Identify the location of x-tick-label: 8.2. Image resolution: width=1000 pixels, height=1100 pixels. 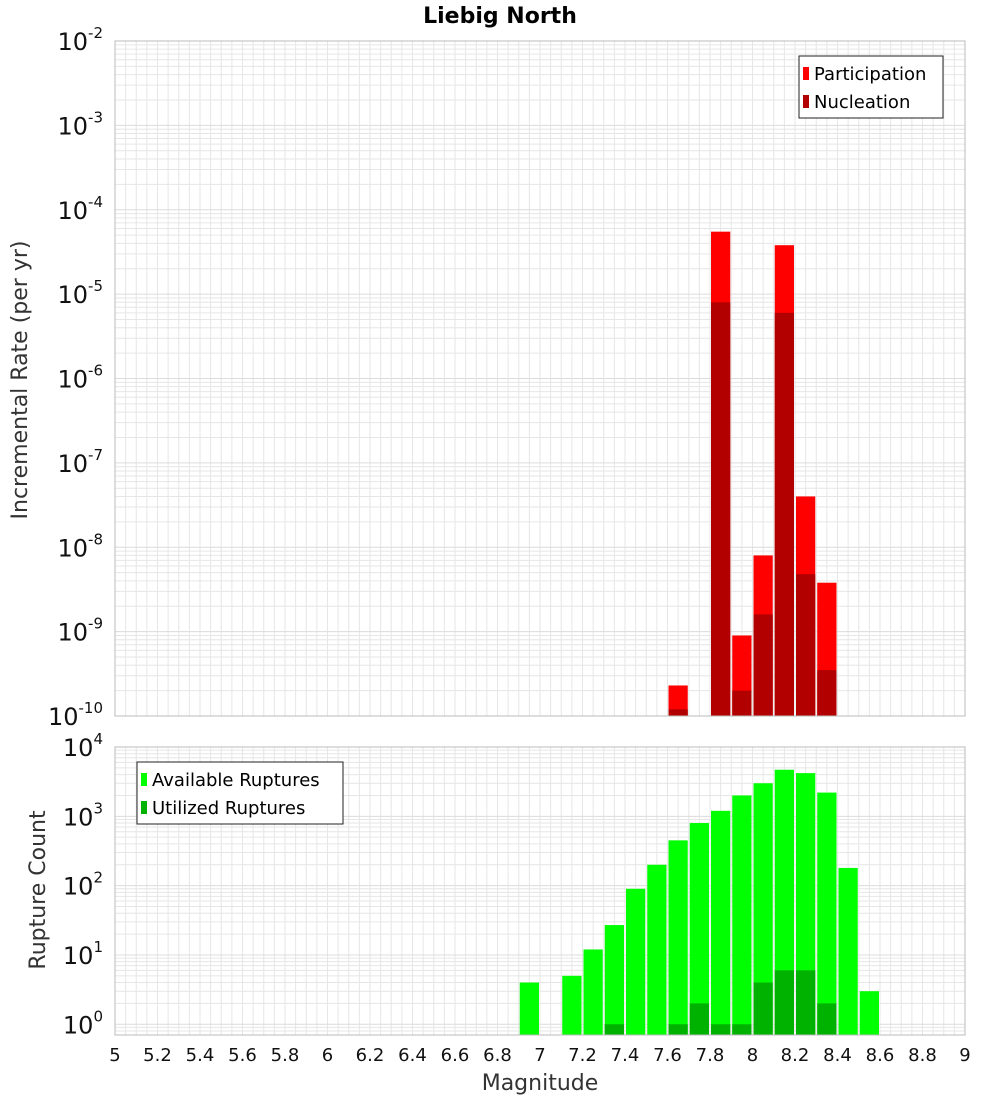
(795, 1055).